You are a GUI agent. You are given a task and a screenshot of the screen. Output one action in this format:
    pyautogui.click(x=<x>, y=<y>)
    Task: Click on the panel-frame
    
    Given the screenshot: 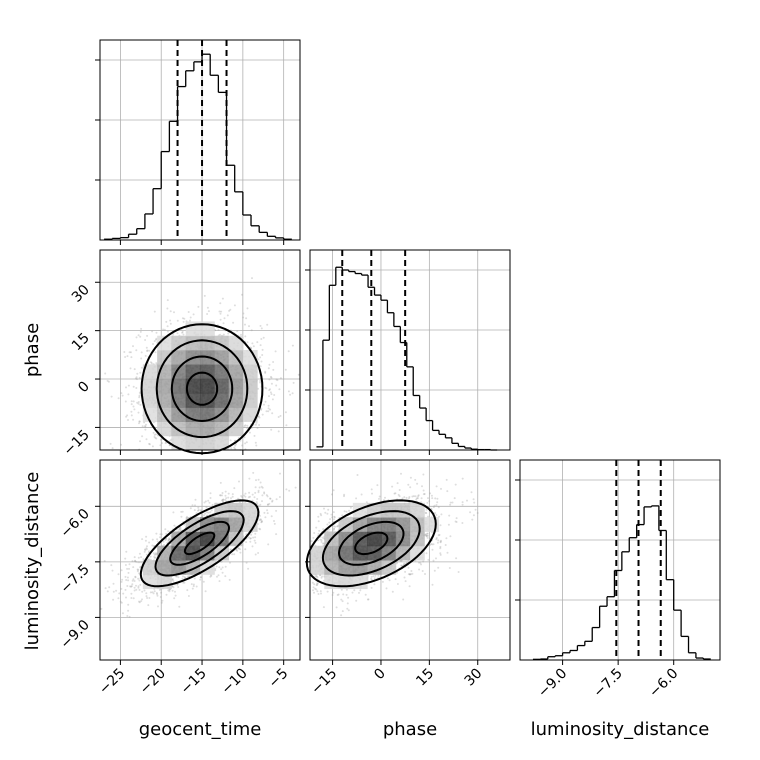 What is the action you would take?
    pyautogui.click(x=620, y=560)
    